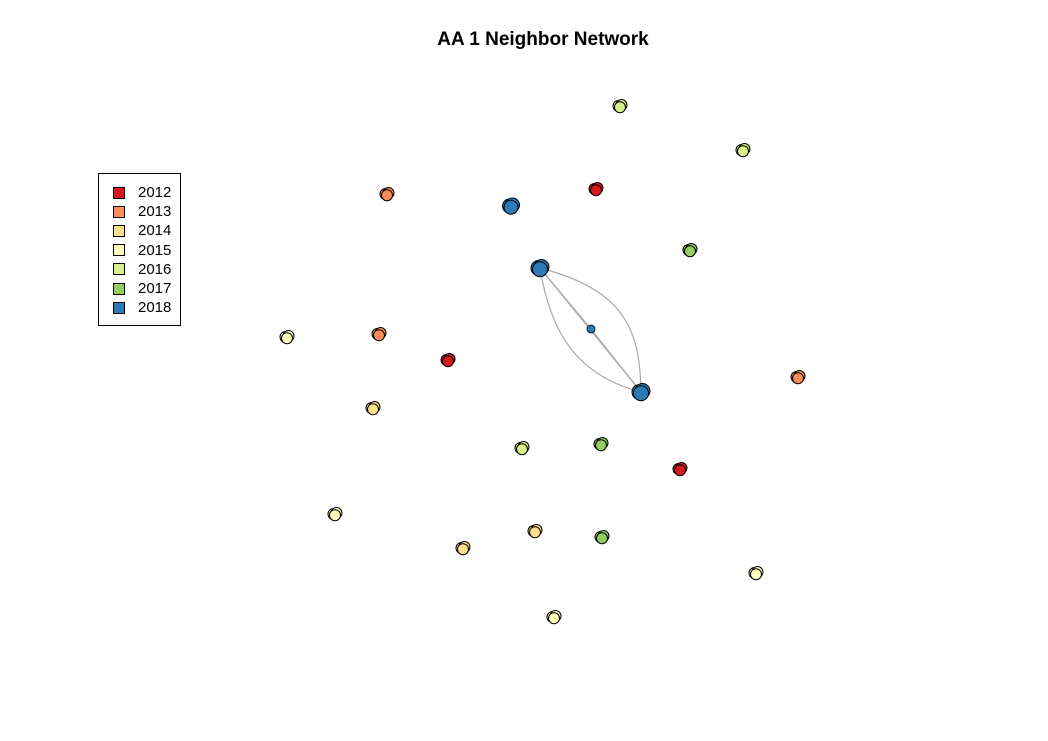 This screenshot has width=1048, height=741. What do you see at coordinates (135, 211) in the screenshot?
I see `legend-item-2013: 2013` at bounding box center [135, 211].